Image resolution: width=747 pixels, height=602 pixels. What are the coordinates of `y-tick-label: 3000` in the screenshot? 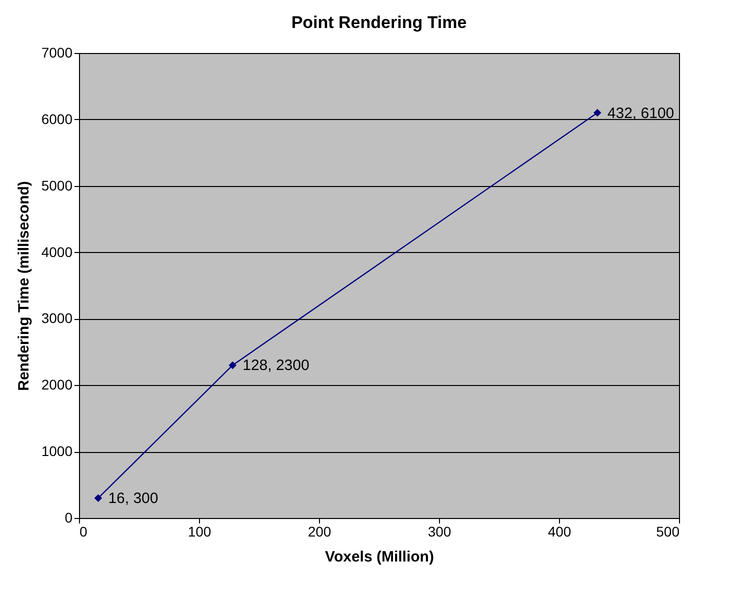 It's located at (57, 318).